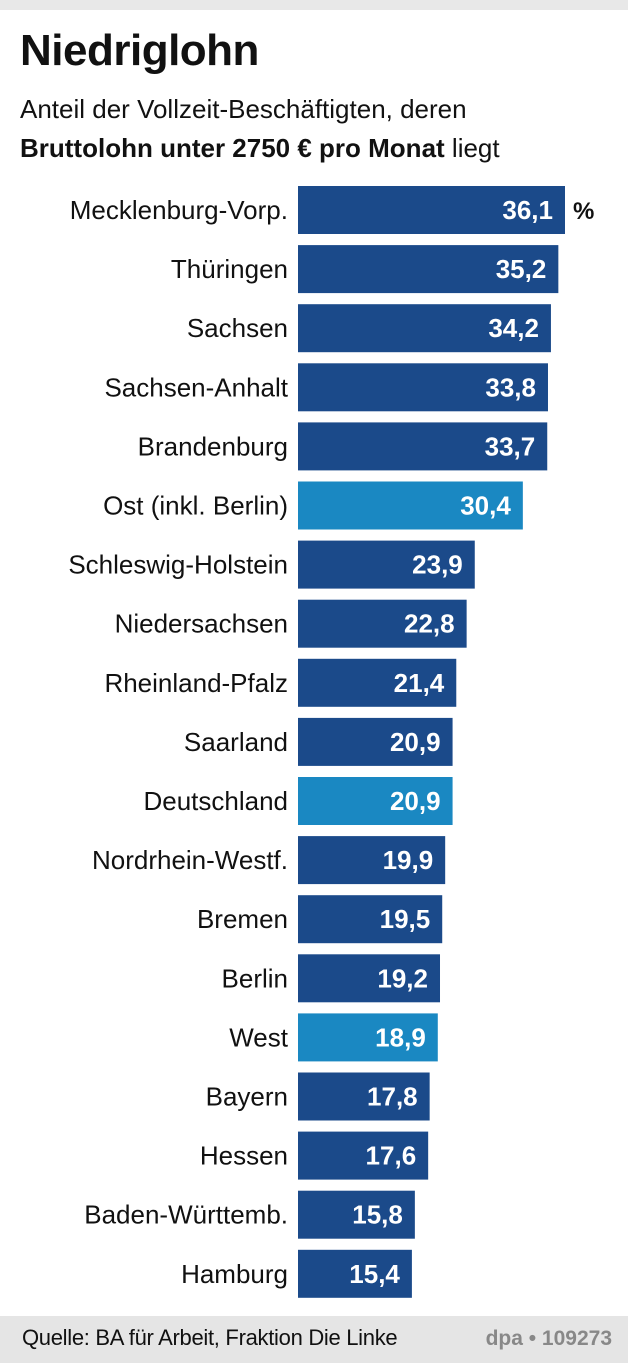 This screenshot has width=628, height=1363. I want to click on chart-title: Niedriglohn, so click(139, 50).